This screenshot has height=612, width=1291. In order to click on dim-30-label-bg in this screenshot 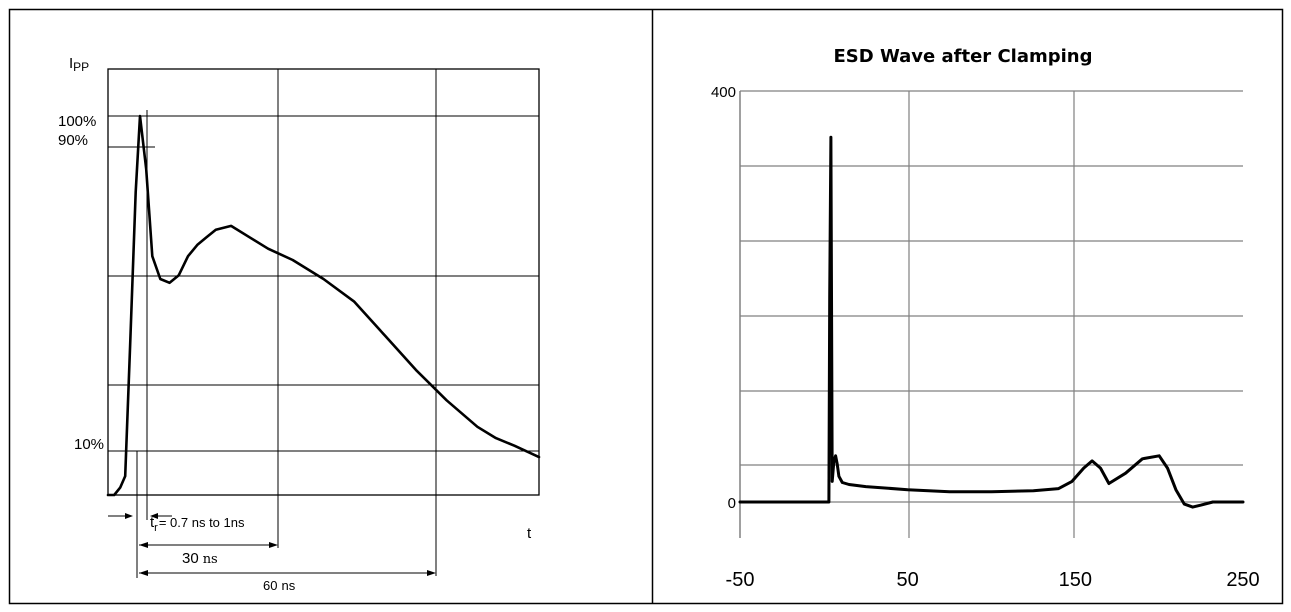, I will do `click(201, 558)`.